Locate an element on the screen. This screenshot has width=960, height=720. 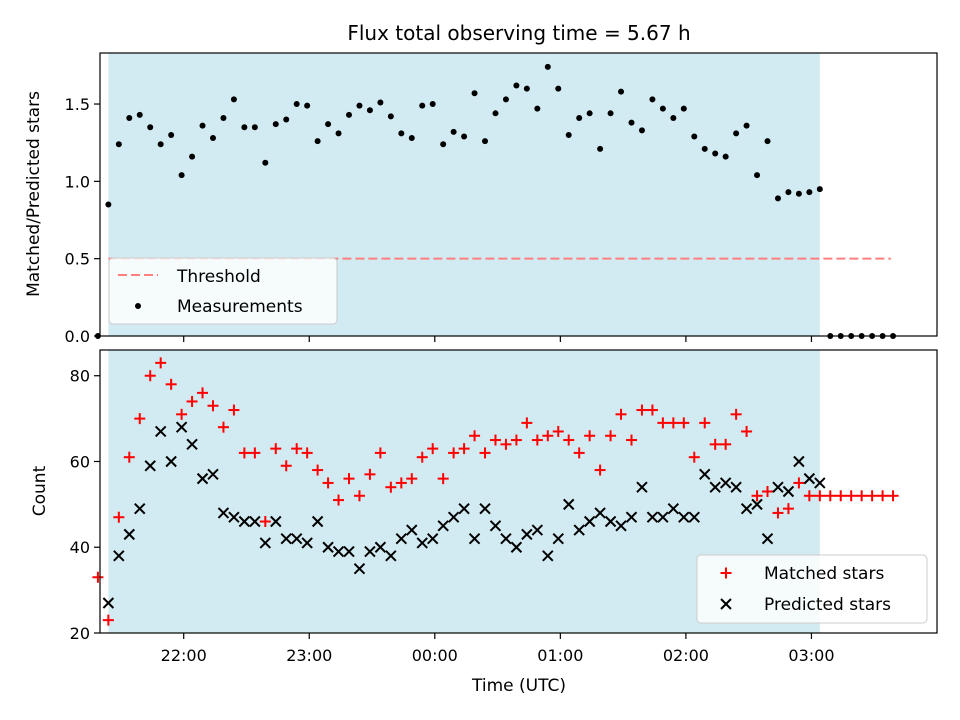
y-tick-label: 1.5 is located at coordinates (77, 104).